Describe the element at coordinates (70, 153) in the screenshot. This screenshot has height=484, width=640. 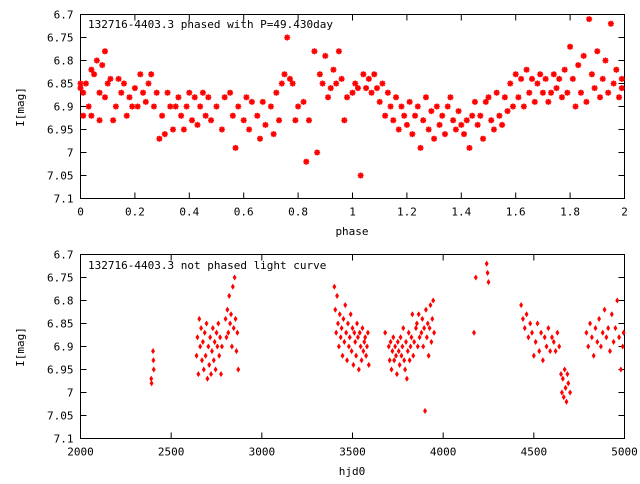
I see `y-tick-label: 7` at that location.